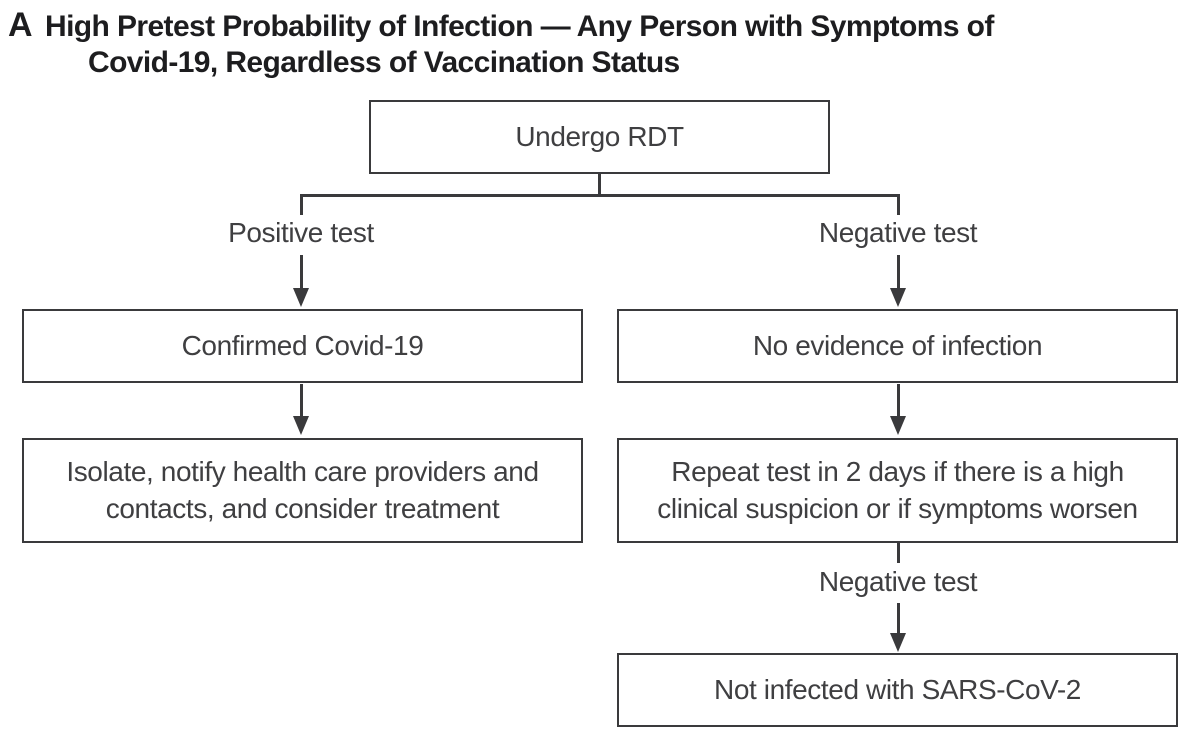 The image size is (1200, 743). Describe the element at coordinates (898, 553) in the screenshot. I see `connector-repeat-stub` at that location.